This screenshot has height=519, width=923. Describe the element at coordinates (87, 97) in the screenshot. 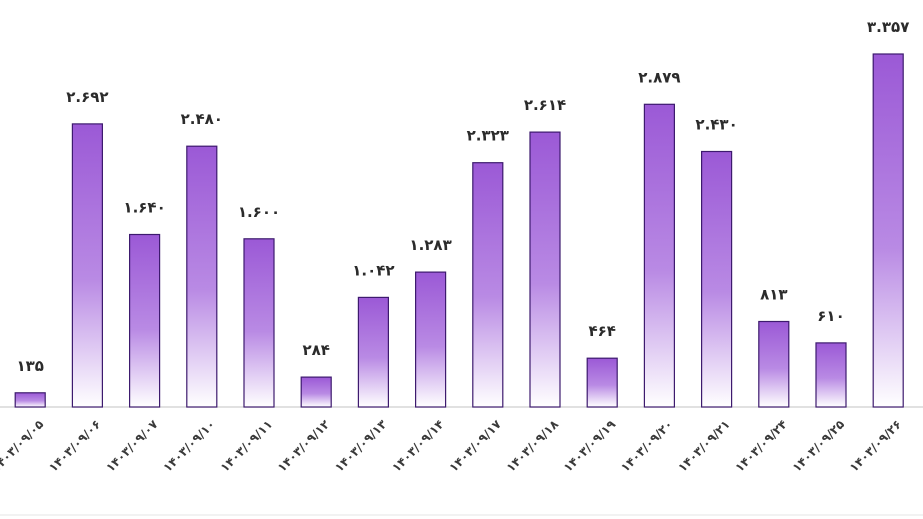

I see `value-label-2: ۲.۶۹۲` at that location.